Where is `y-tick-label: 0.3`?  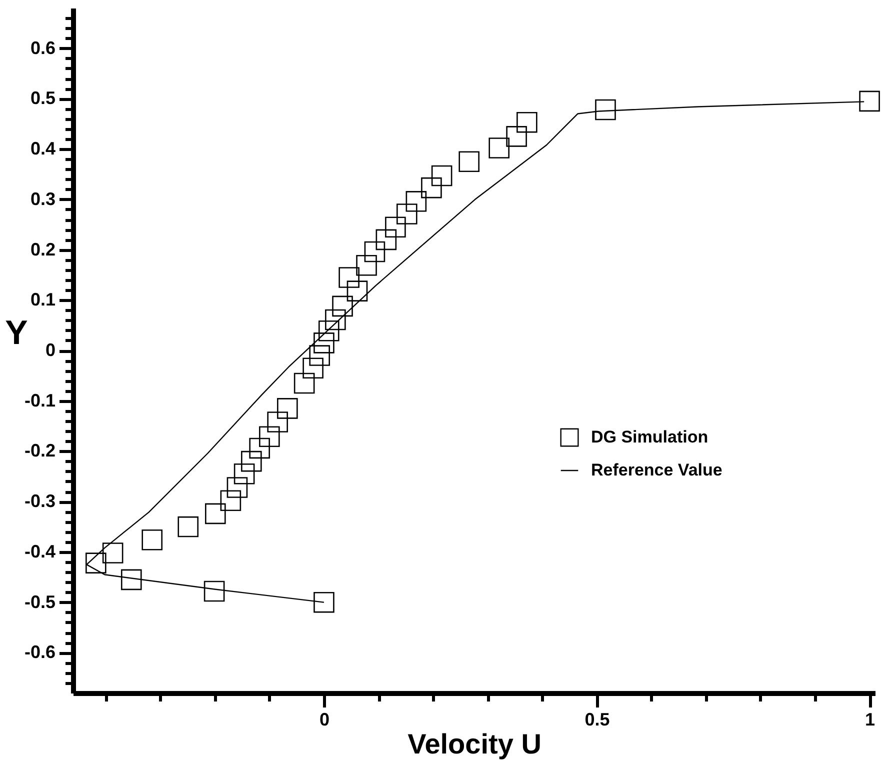 y-tick-label: 0.3 is located at coordinates (43, 198).